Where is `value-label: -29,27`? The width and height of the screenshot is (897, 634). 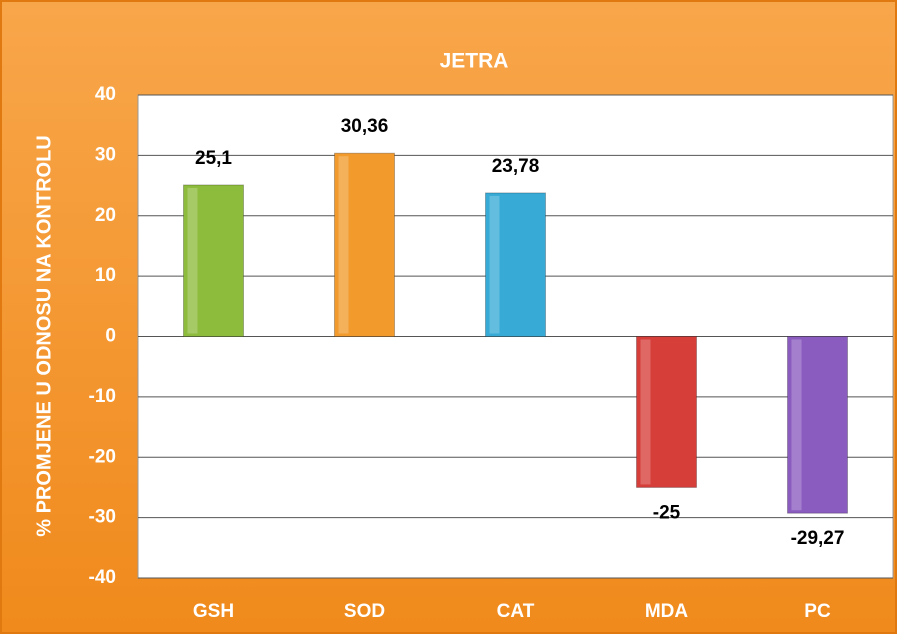 value-label: -29,27 is located at coordinates (818, 538).